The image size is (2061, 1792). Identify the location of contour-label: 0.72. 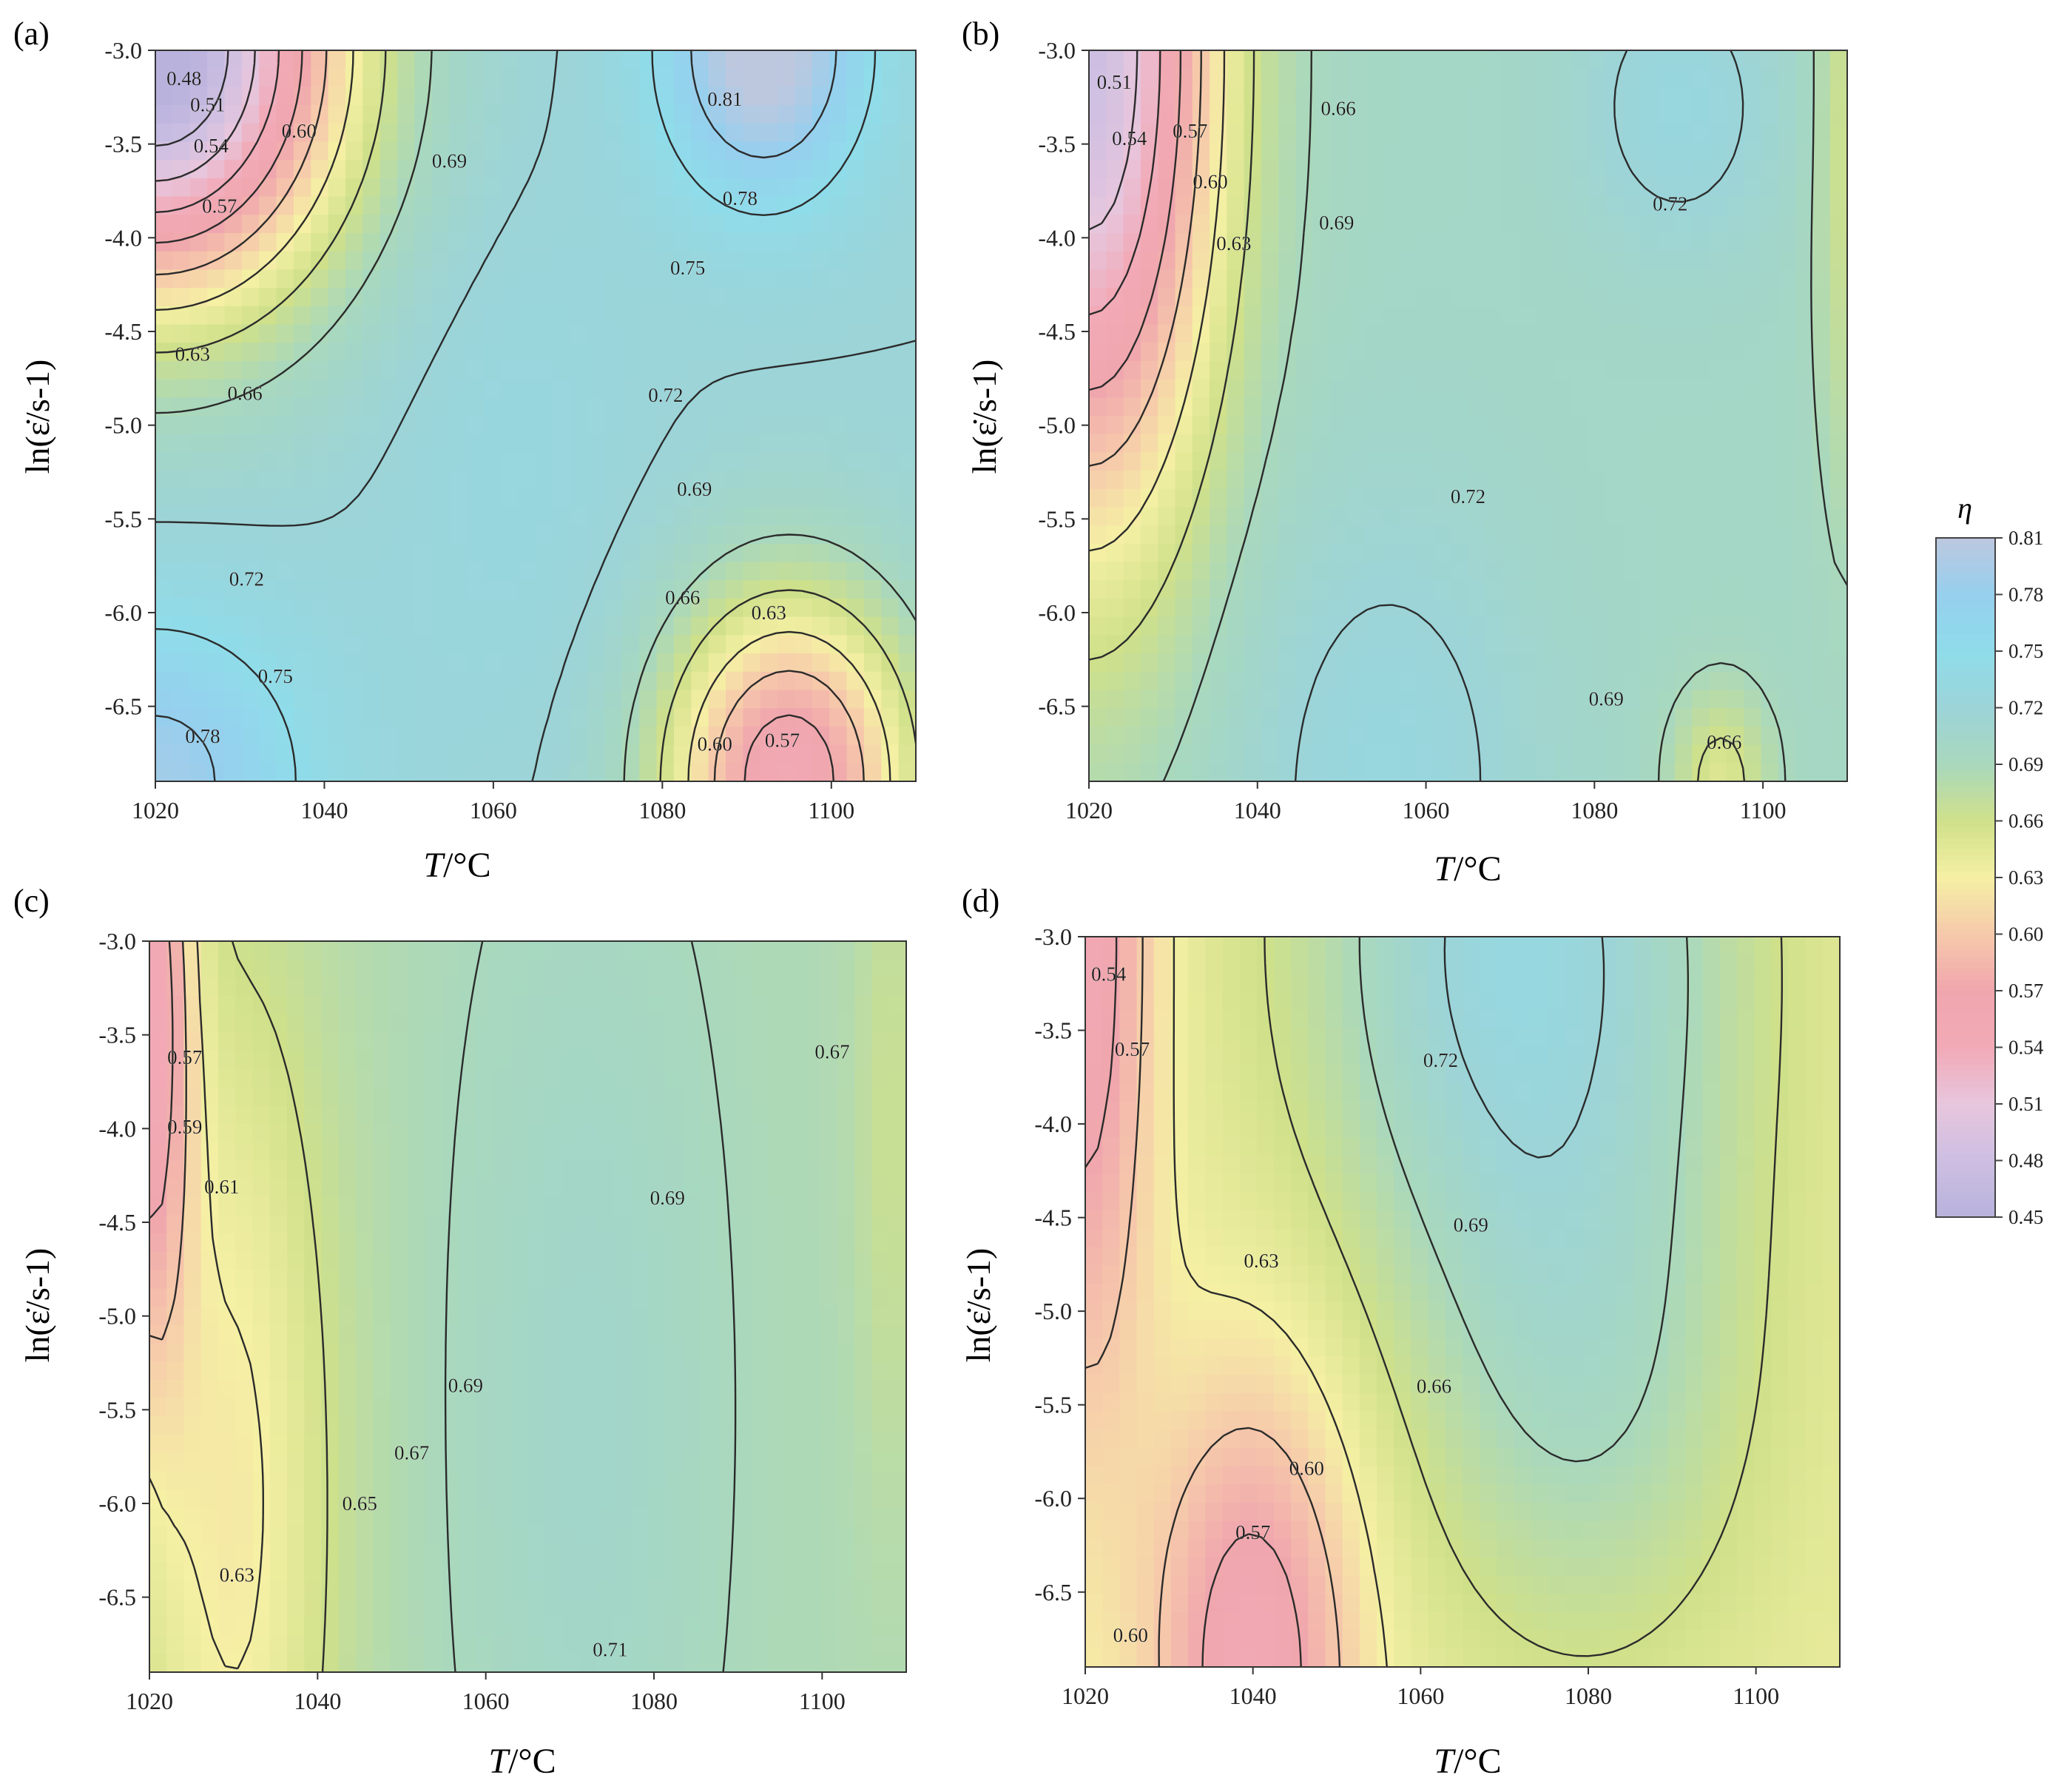
(1468, 496).